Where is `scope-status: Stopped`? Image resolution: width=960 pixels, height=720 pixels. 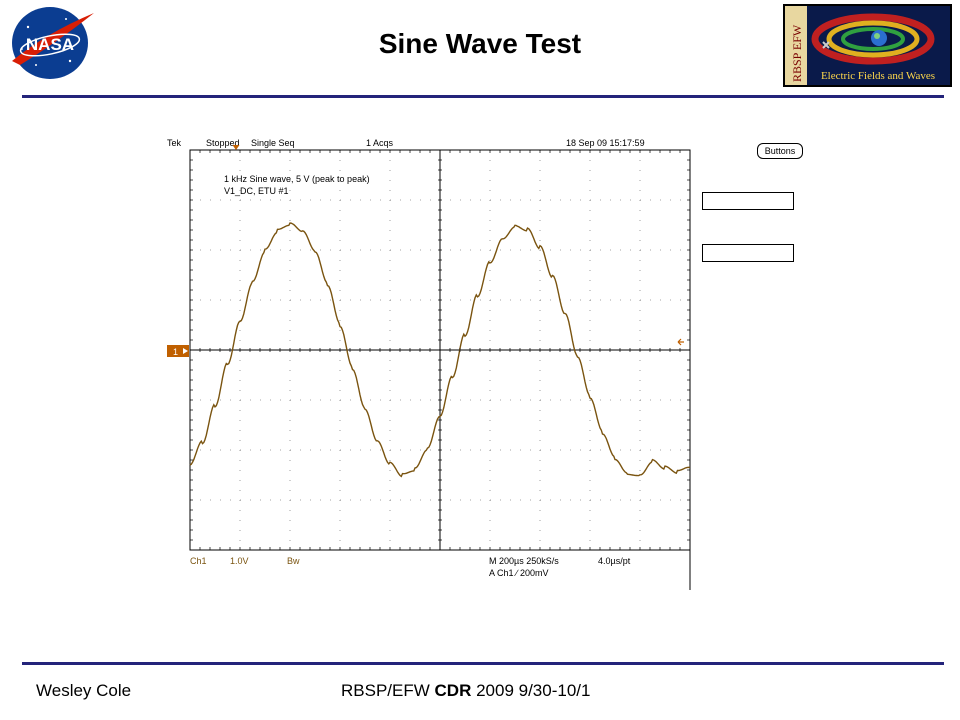 scope-status: Stopped is located at coordinates (223, 143).